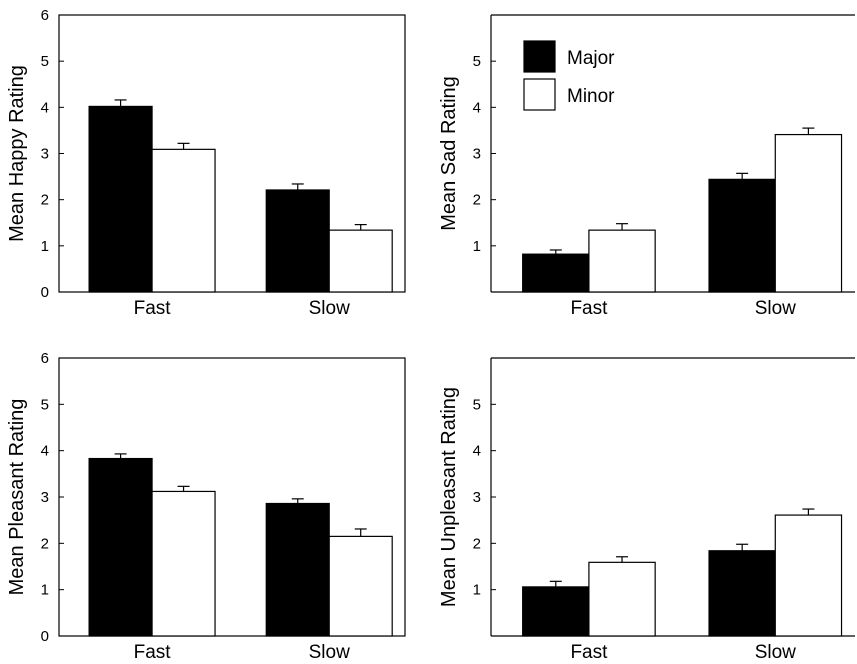 This screenshot has width=857, height=664. I want to click on y-axis-label: Mean Sad Rating, so click(449, 153).